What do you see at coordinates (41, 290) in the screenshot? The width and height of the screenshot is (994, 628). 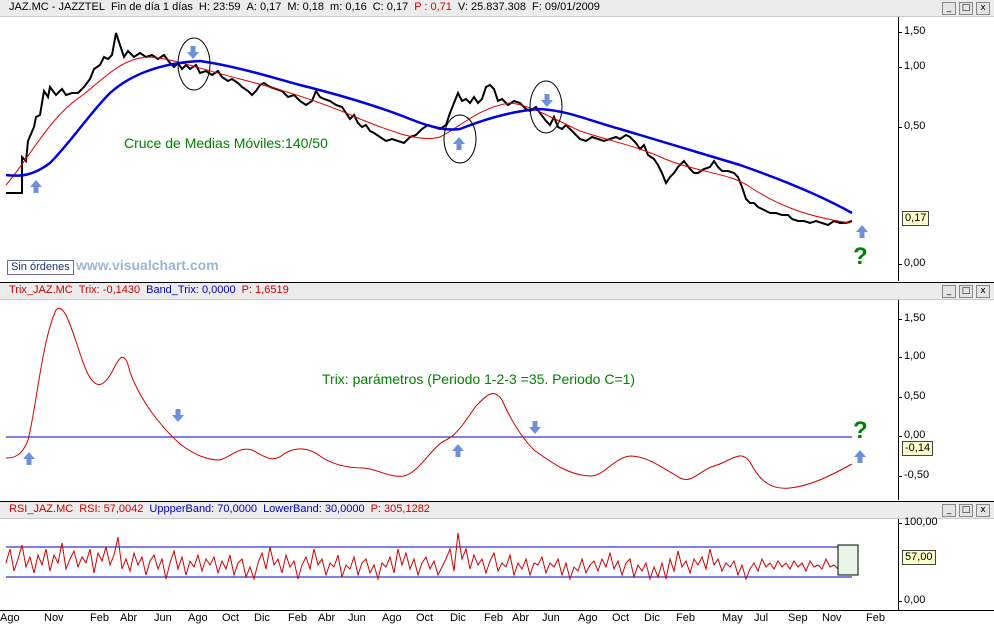 I see `trix-name: Trix_JAZ.MC` at bounding box center [41, 290].